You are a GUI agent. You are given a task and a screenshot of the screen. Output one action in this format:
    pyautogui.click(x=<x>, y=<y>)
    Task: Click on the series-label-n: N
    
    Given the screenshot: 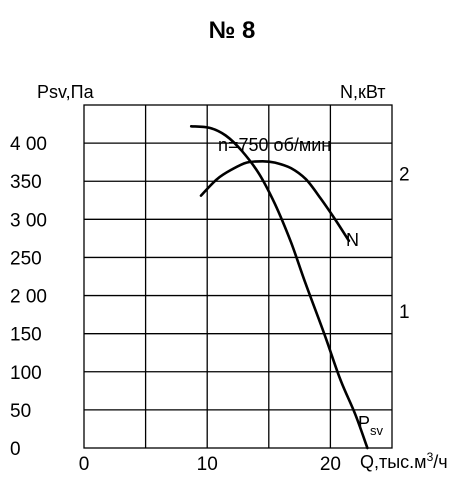 What is the action you would take?
    pyautogui.click(x=352, y=240)
    